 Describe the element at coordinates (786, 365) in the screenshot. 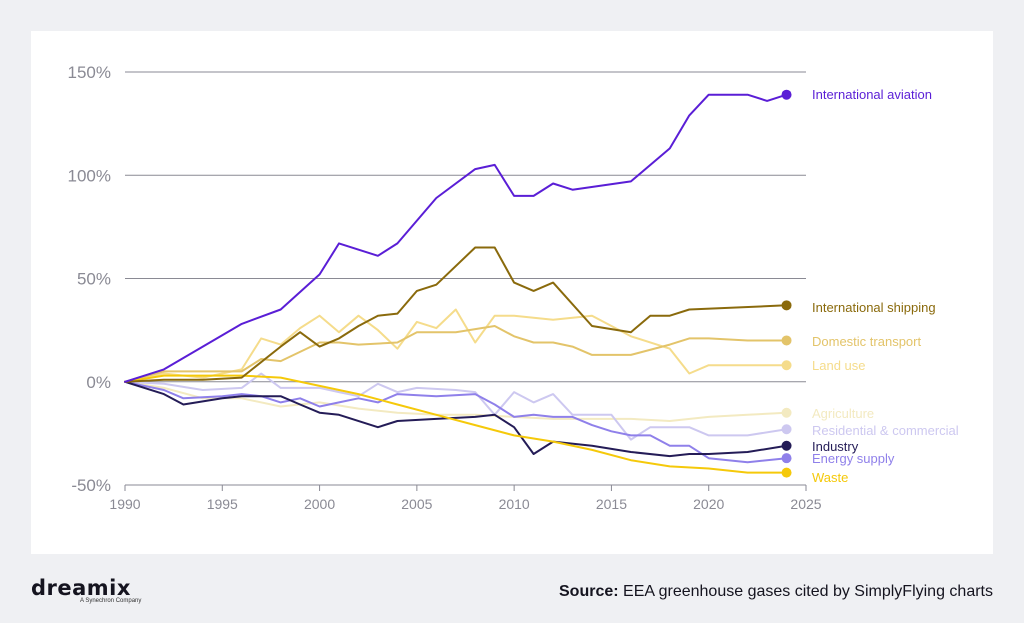

I see `end-marker-land-use` at that location.